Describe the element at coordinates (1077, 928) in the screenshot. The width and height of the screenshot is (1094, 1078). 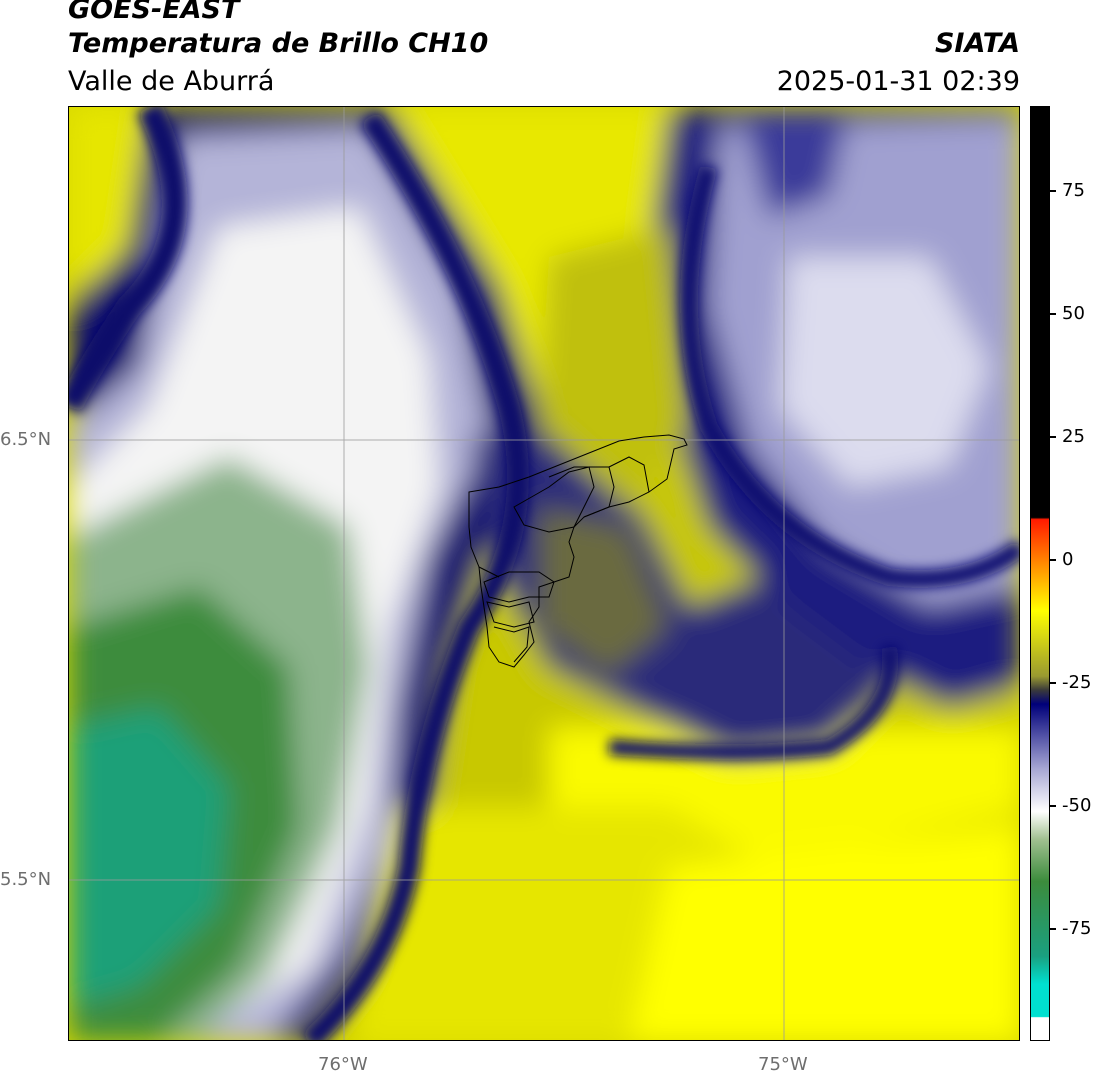
I see `colorbar-tick-label: -75` at that location.